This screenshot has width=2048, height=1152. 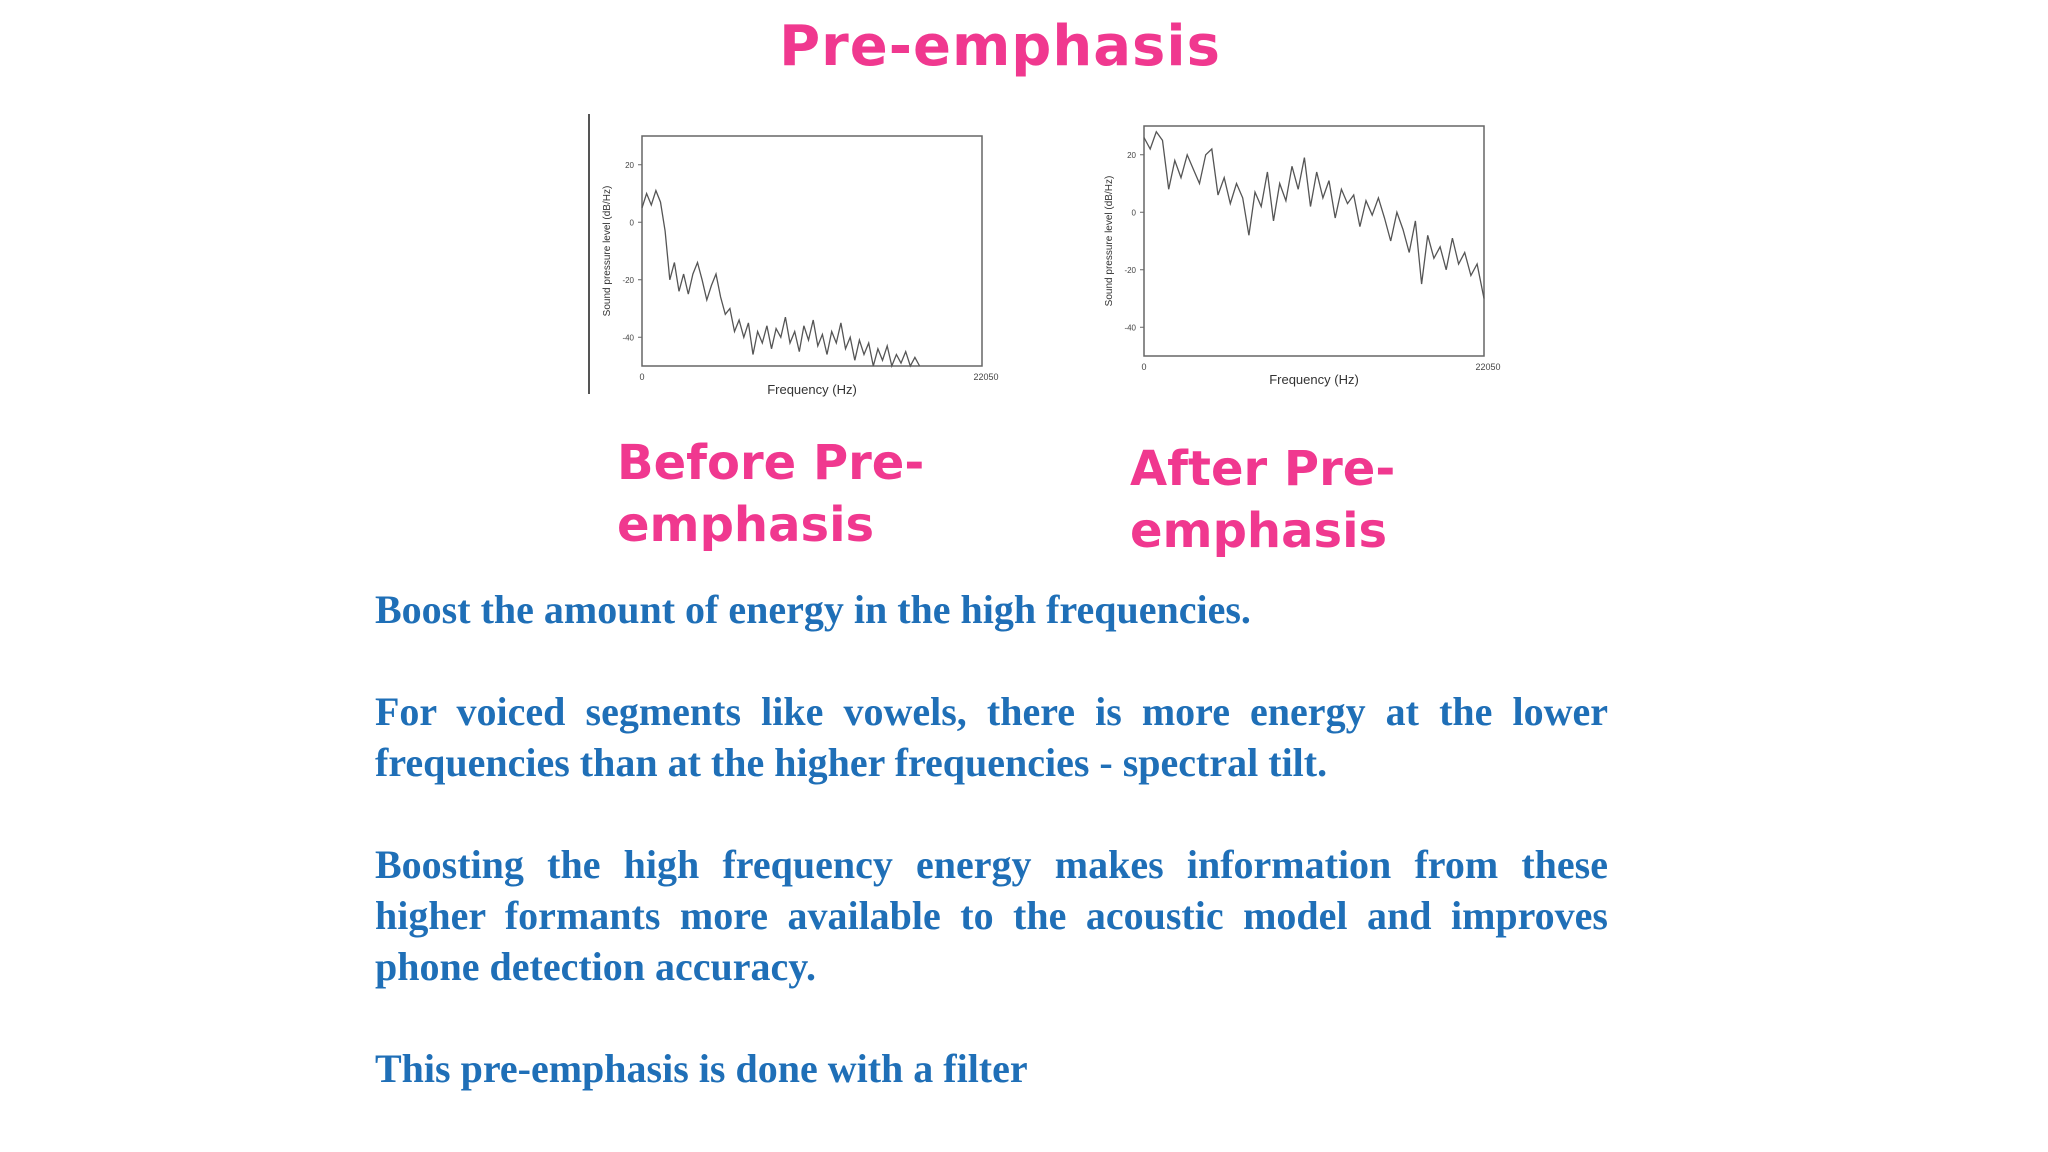 What do you see at coordinates (628, 280) in the screenshot?
I see `before-y-tick-label: -20` at bounding box center [628, 280].